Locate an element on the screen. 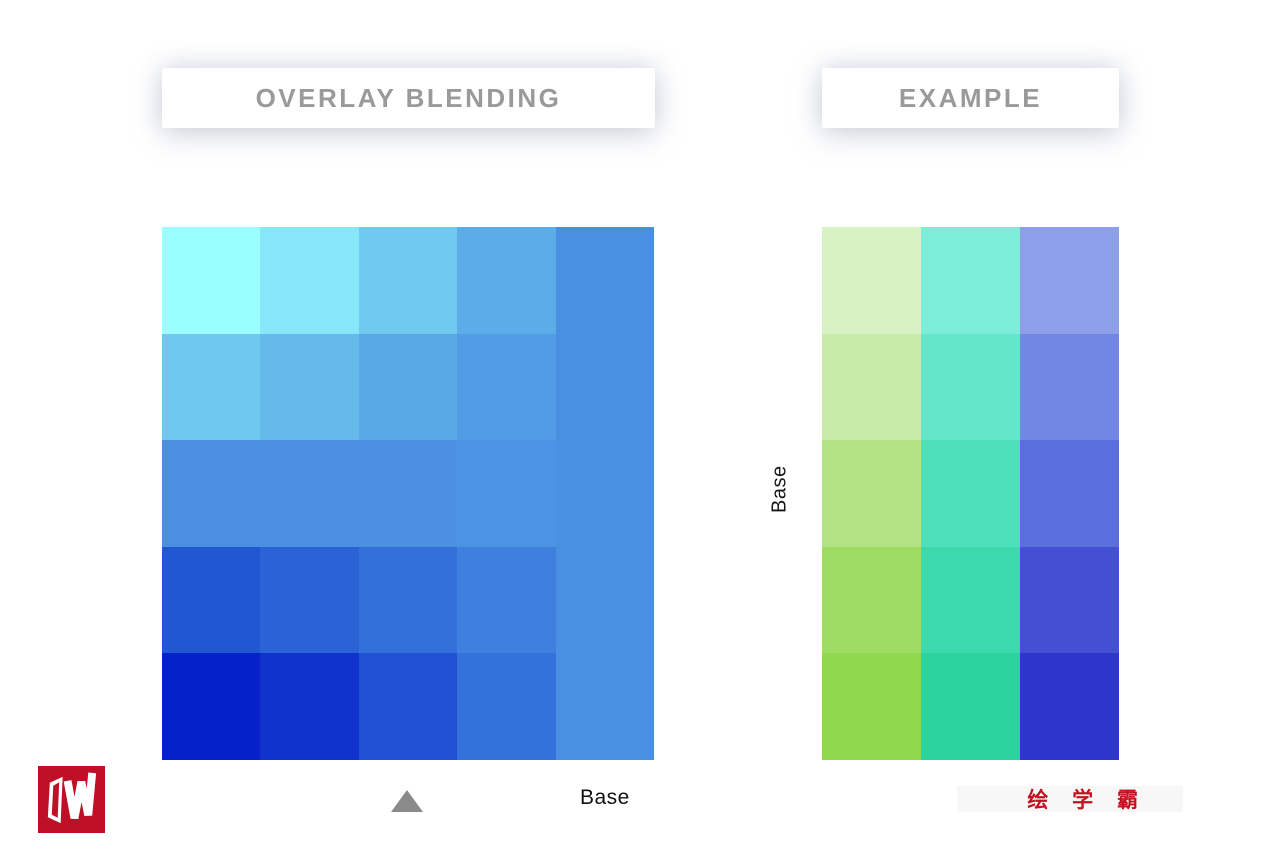  base-axis-label-bottom: Base is located at coordinates (605, 797).